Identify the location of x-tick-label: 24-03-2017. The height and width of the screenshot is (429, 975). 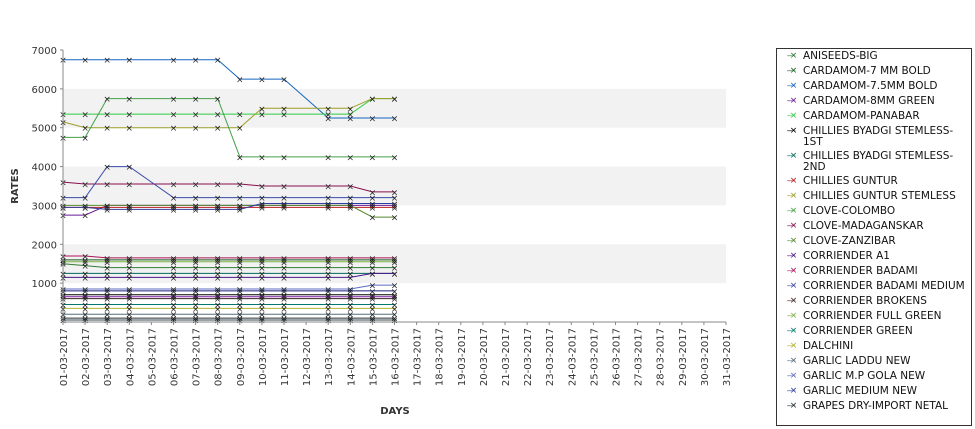
(572, 357).